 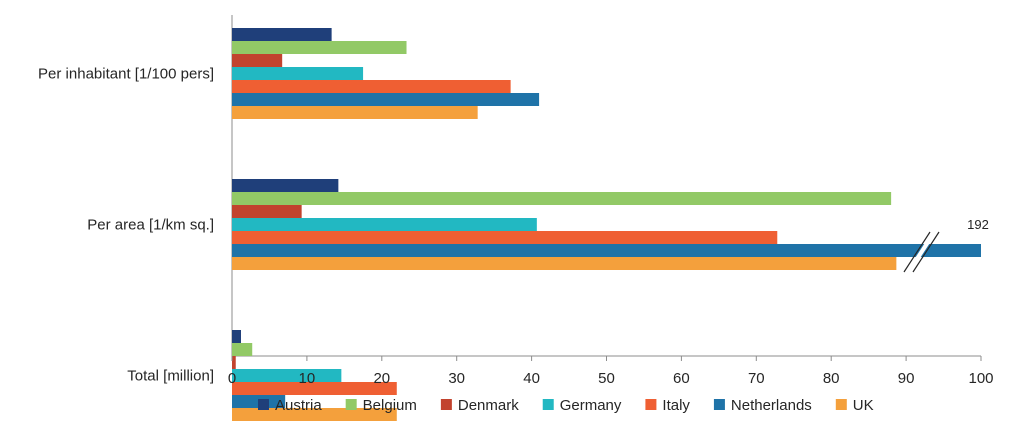 I want to click on legend-swatch-italy, so click(x=651, y=404).